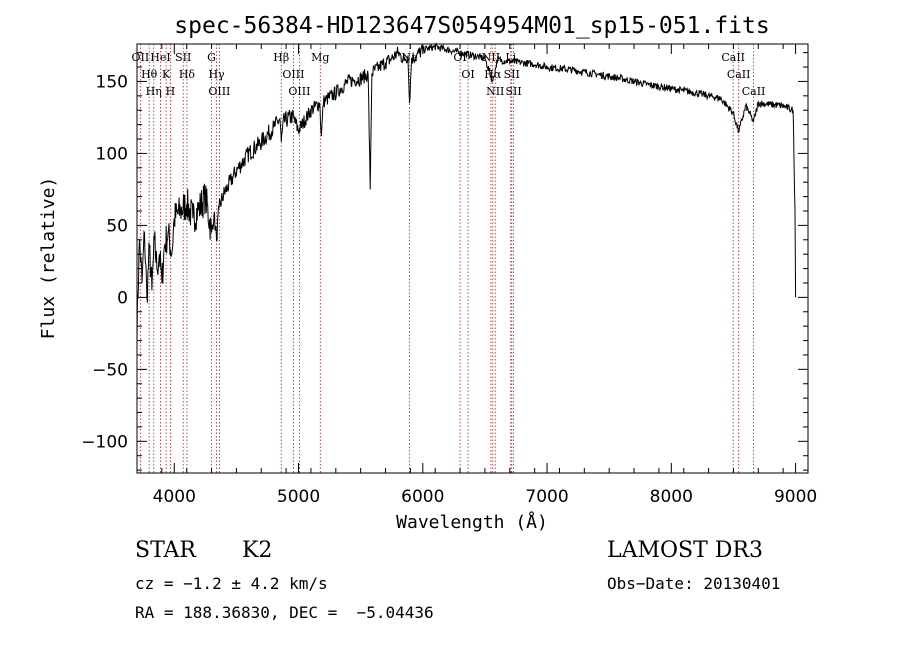 This screenshot has width=900, height=649. I want to click on line-label-6: SII, so click(183, 57).